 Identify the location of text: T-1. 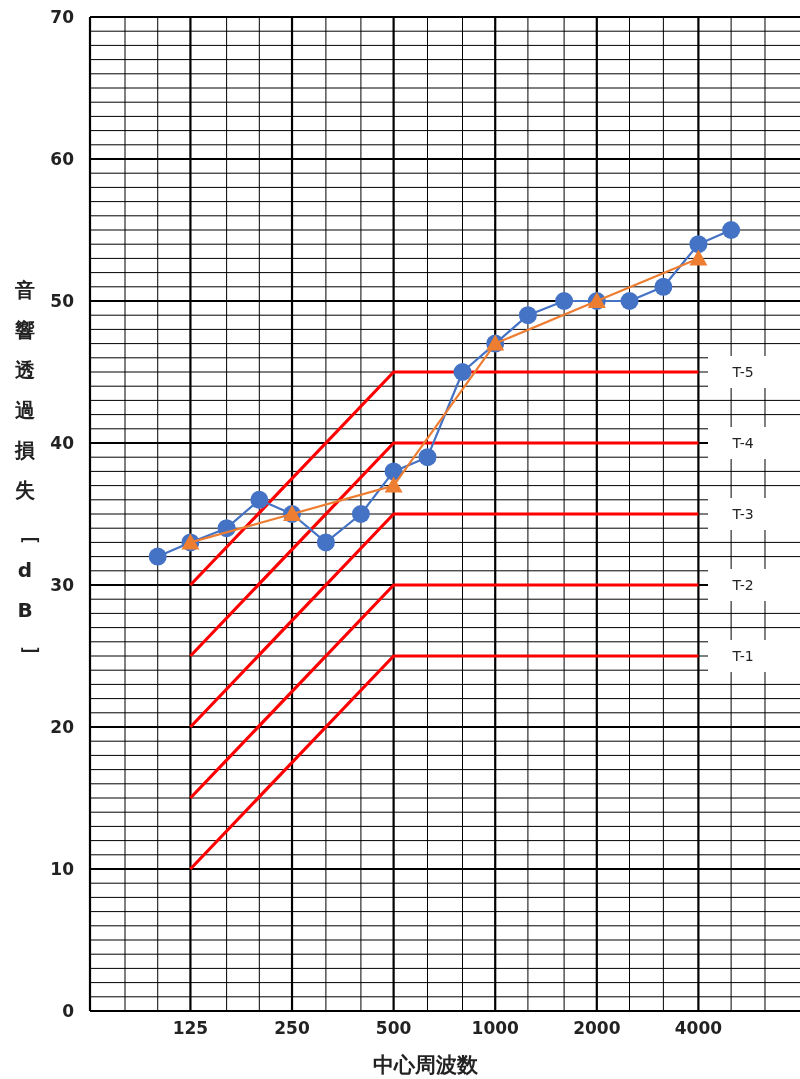
(742, 656).